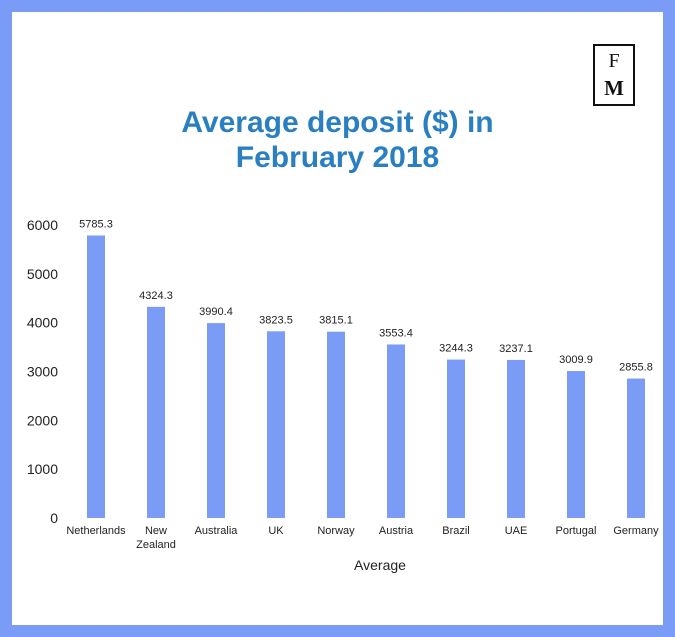 The width and height of the screenshot is (675, 637). Describe the element at coordinates (636, 531) in the screenshot. I see `x-tick-label: Germany` at that location.